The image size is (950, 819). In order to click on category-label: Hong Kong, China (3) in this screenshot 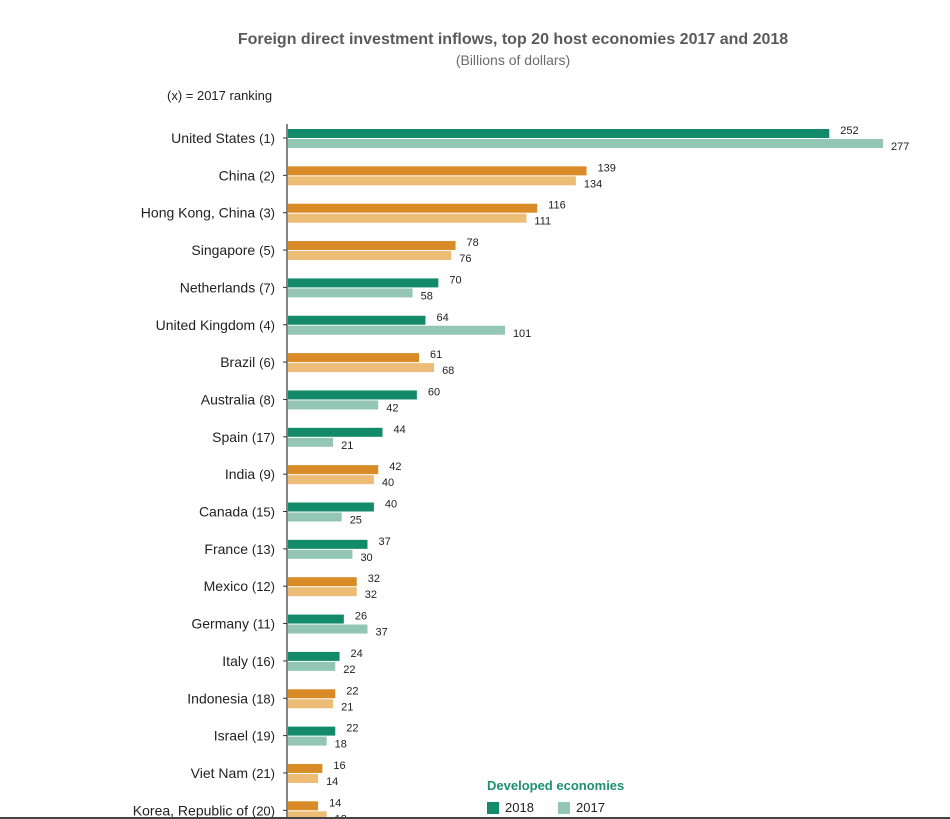, I will do `click(208, 213)`.